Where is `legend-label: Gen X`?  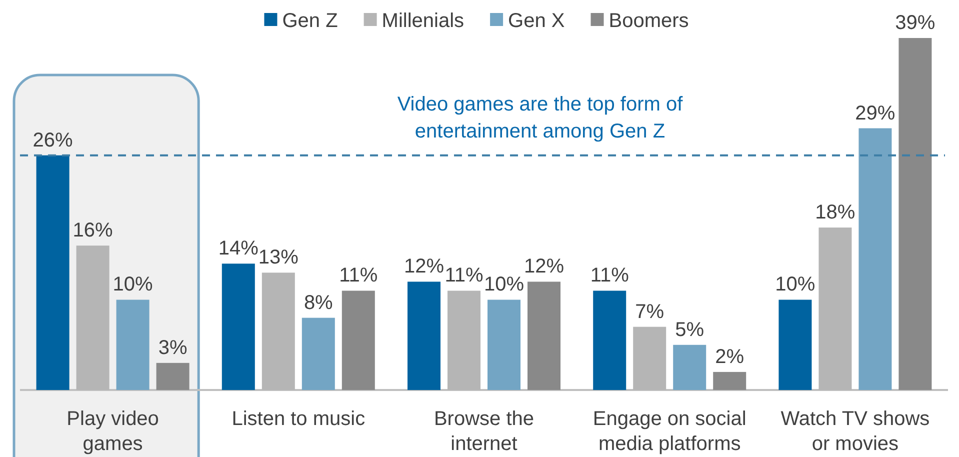 legend-label: Gen X is located at coordinates (536, 21).